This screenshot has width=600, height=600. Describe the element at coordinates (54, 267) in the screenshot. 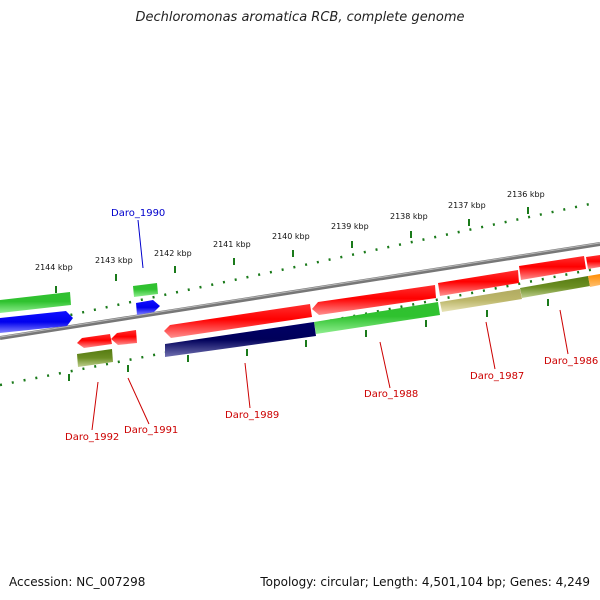

I see `kbp-label: 2144 kbp` at that location.